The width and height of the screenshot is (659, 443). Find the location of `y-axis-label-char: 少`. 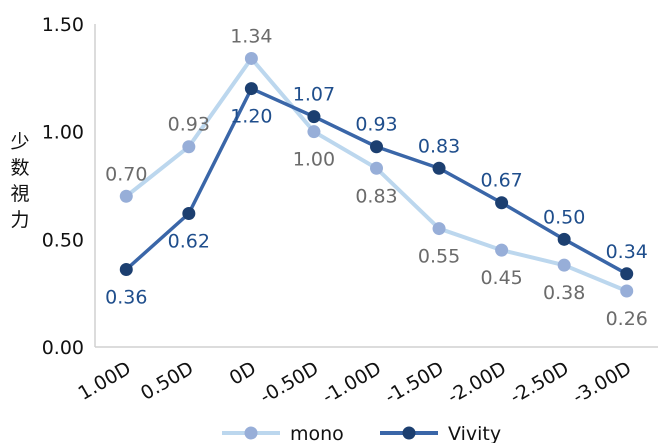

y-axis-label-char: 少 is located at coordinates (19, 142).